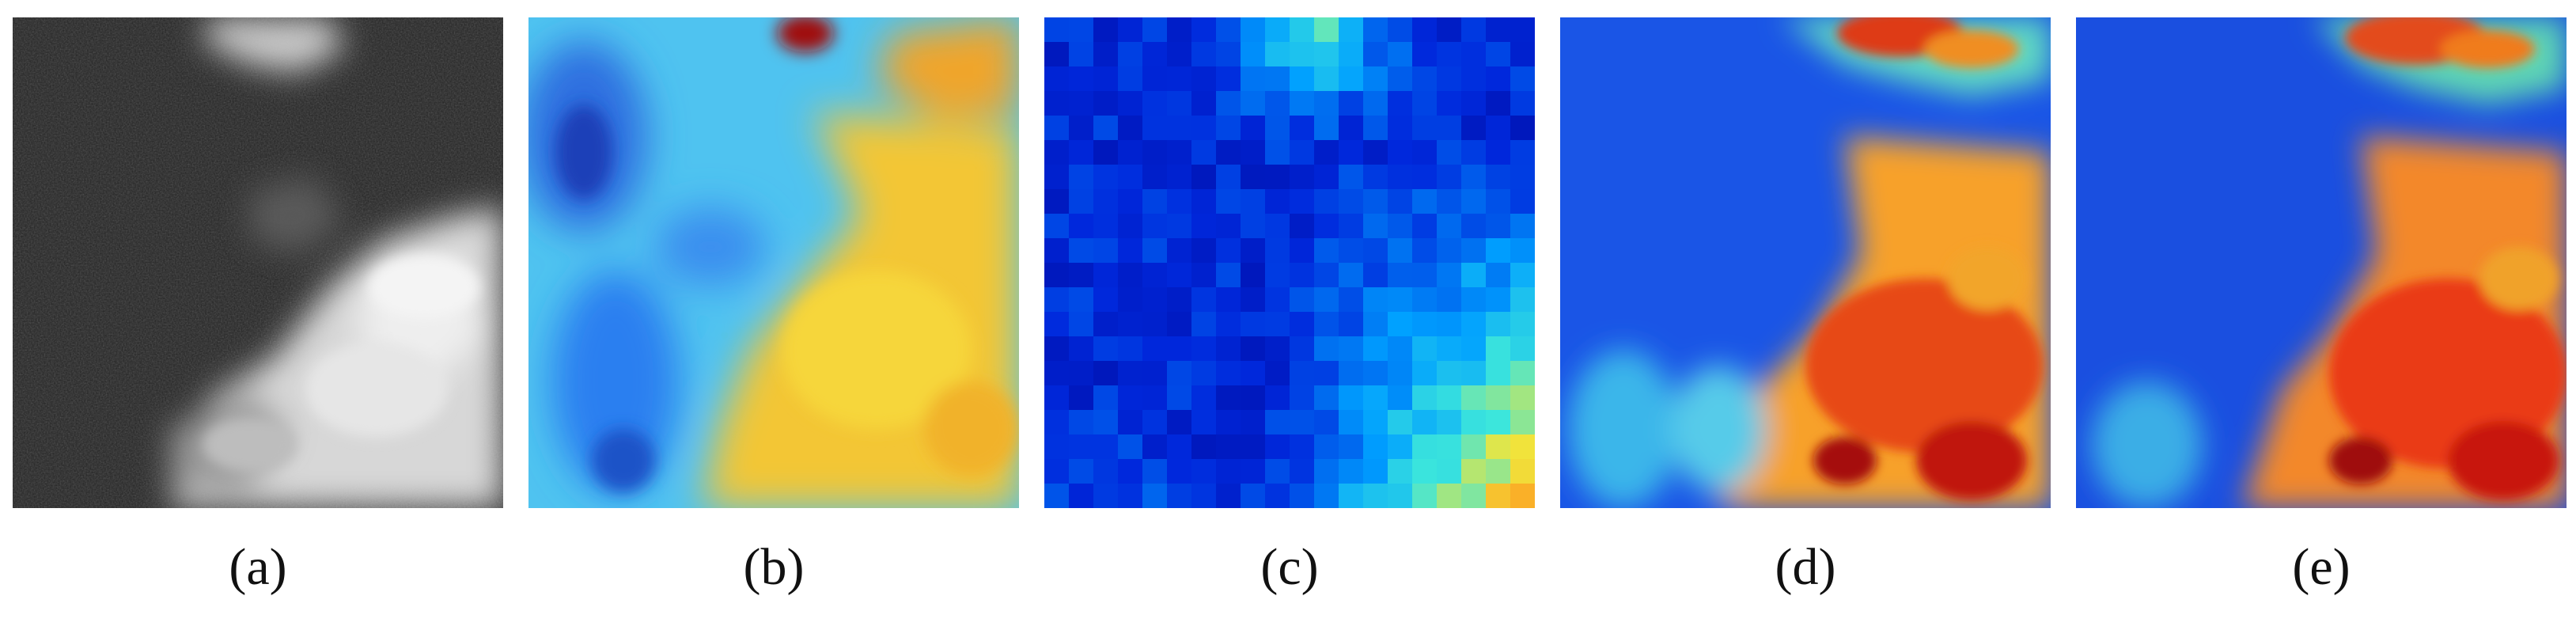  Describe the element at coordinates (258, 567) in the screenshot. I see `caption-a: (a)` at that location.